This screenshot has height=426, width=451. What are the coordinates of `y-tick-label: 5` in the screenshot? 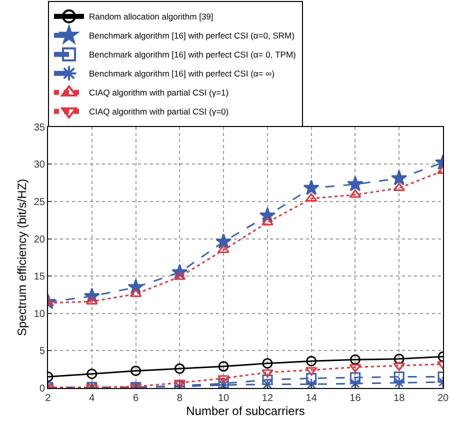 It's located at (42, 352).